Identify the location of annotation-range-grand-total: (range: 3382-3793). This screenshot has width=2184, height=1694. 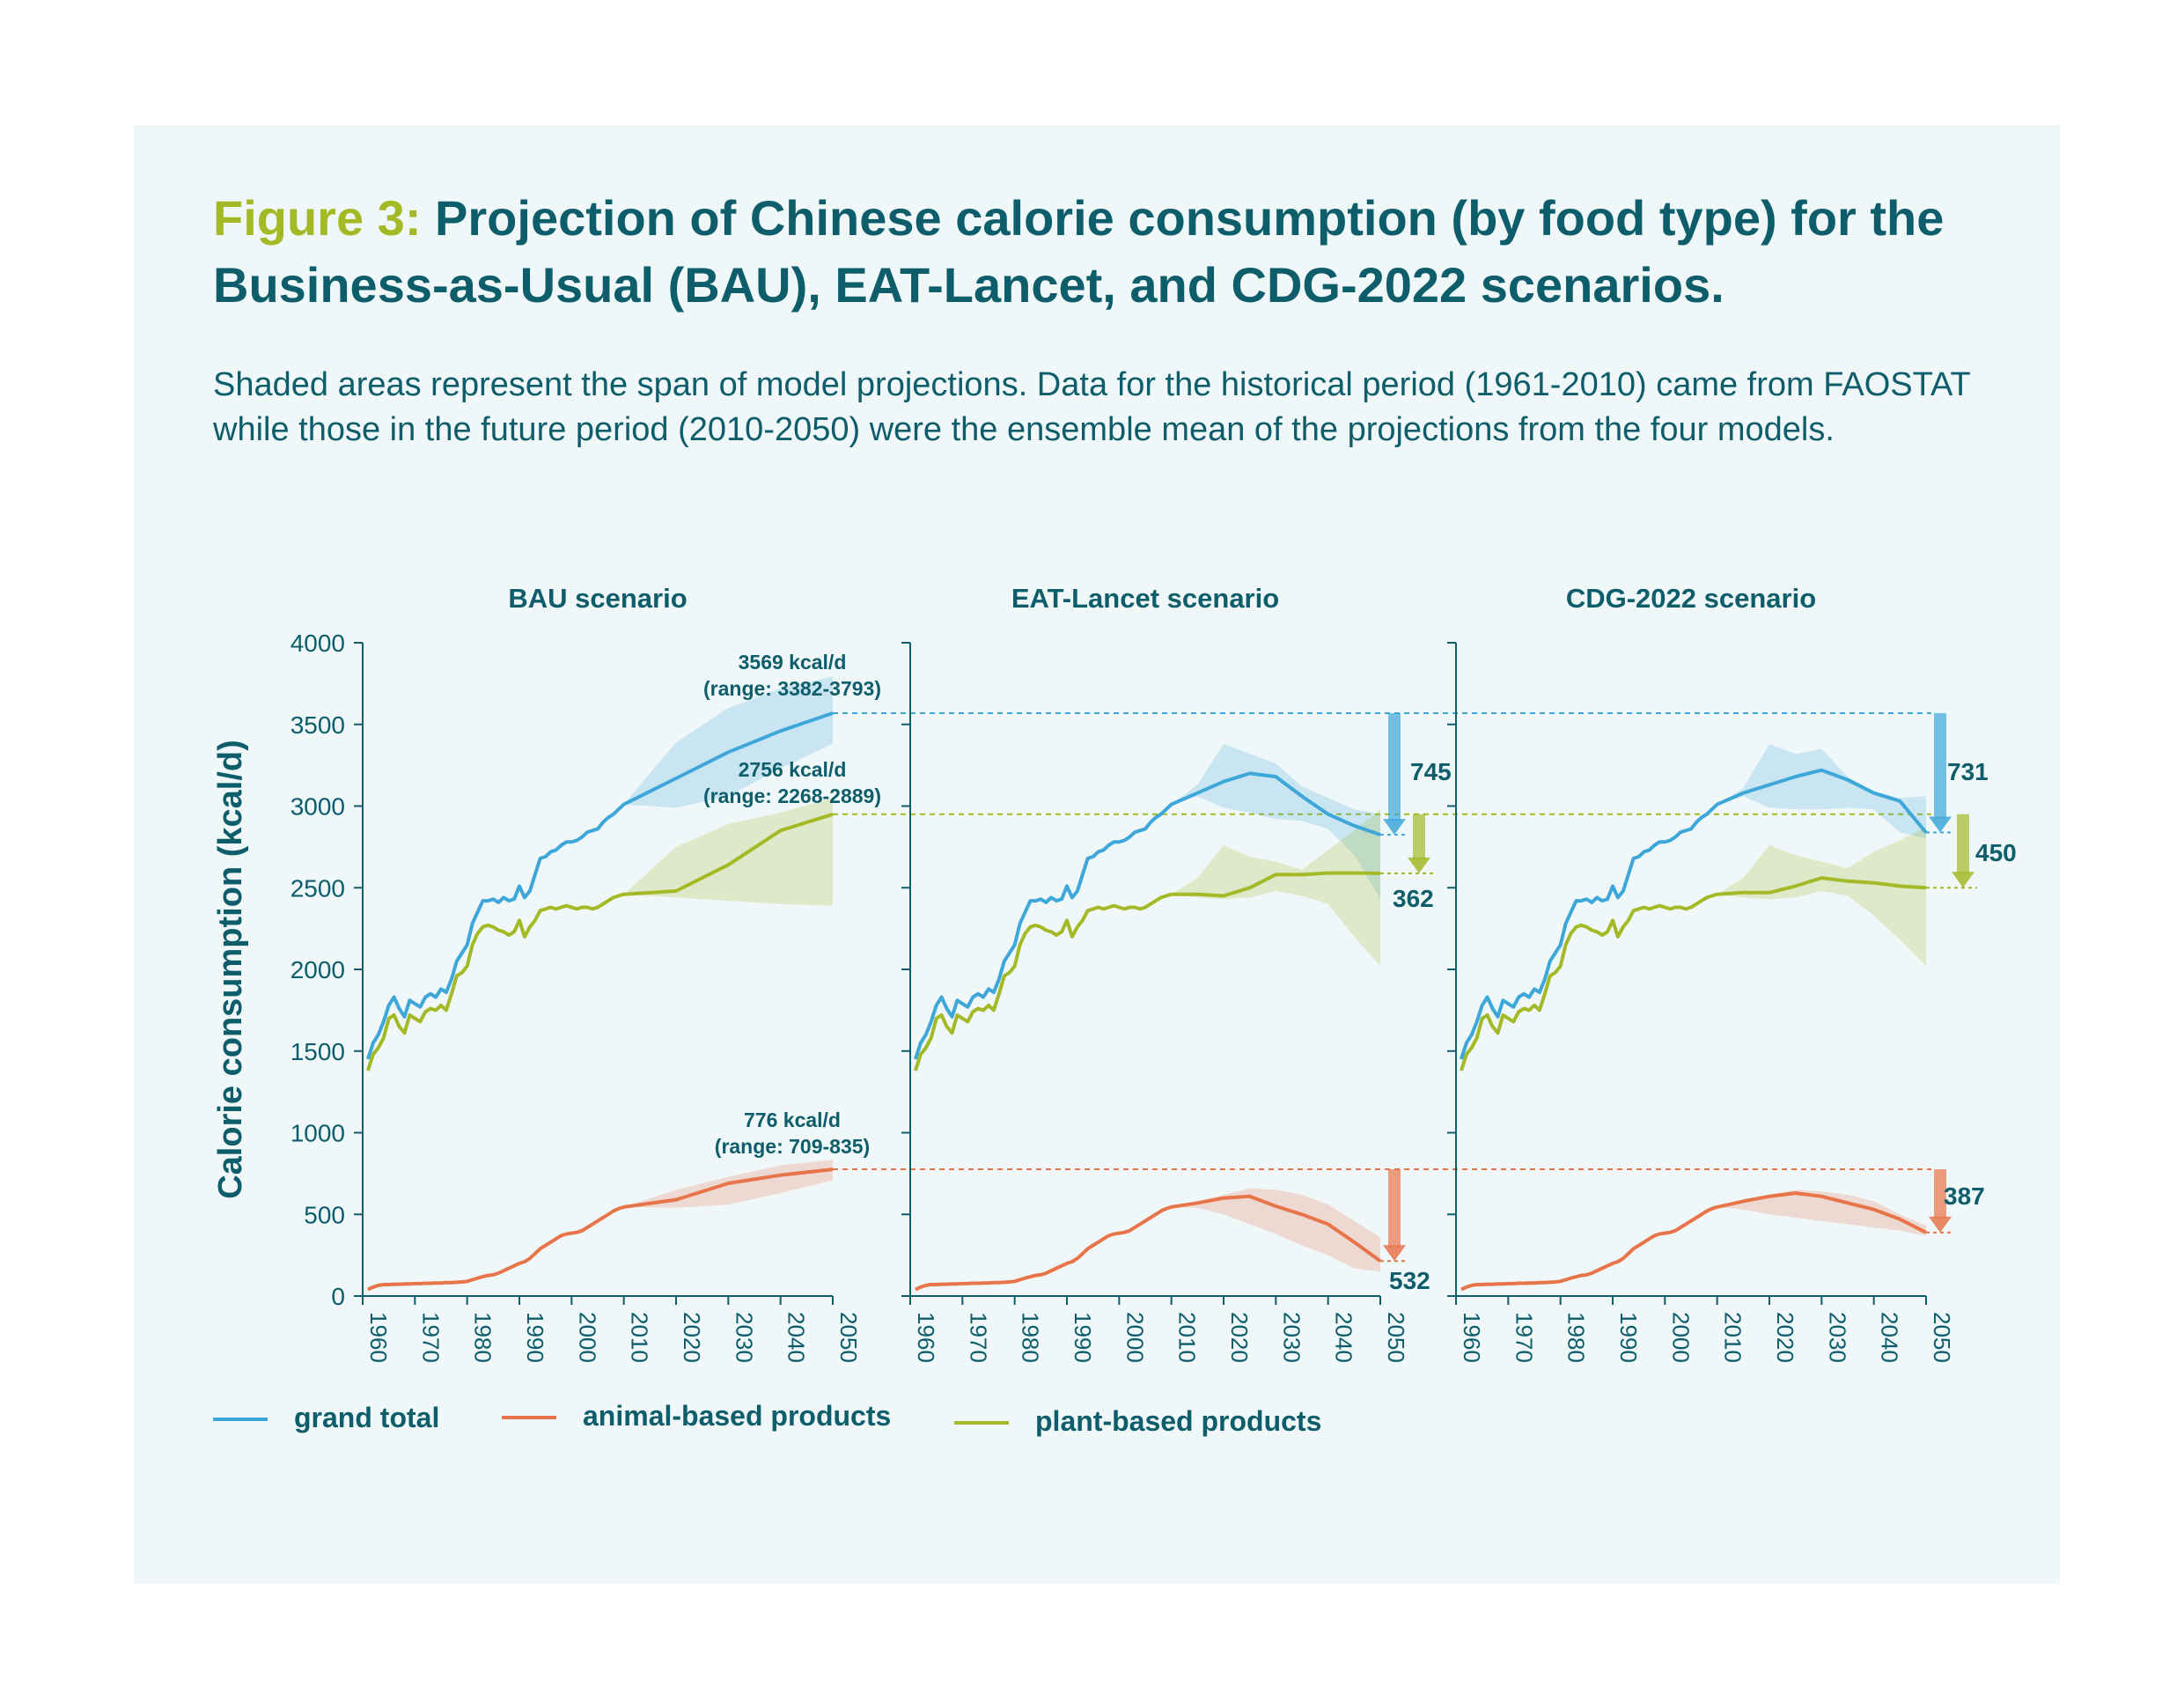
(792, 688).